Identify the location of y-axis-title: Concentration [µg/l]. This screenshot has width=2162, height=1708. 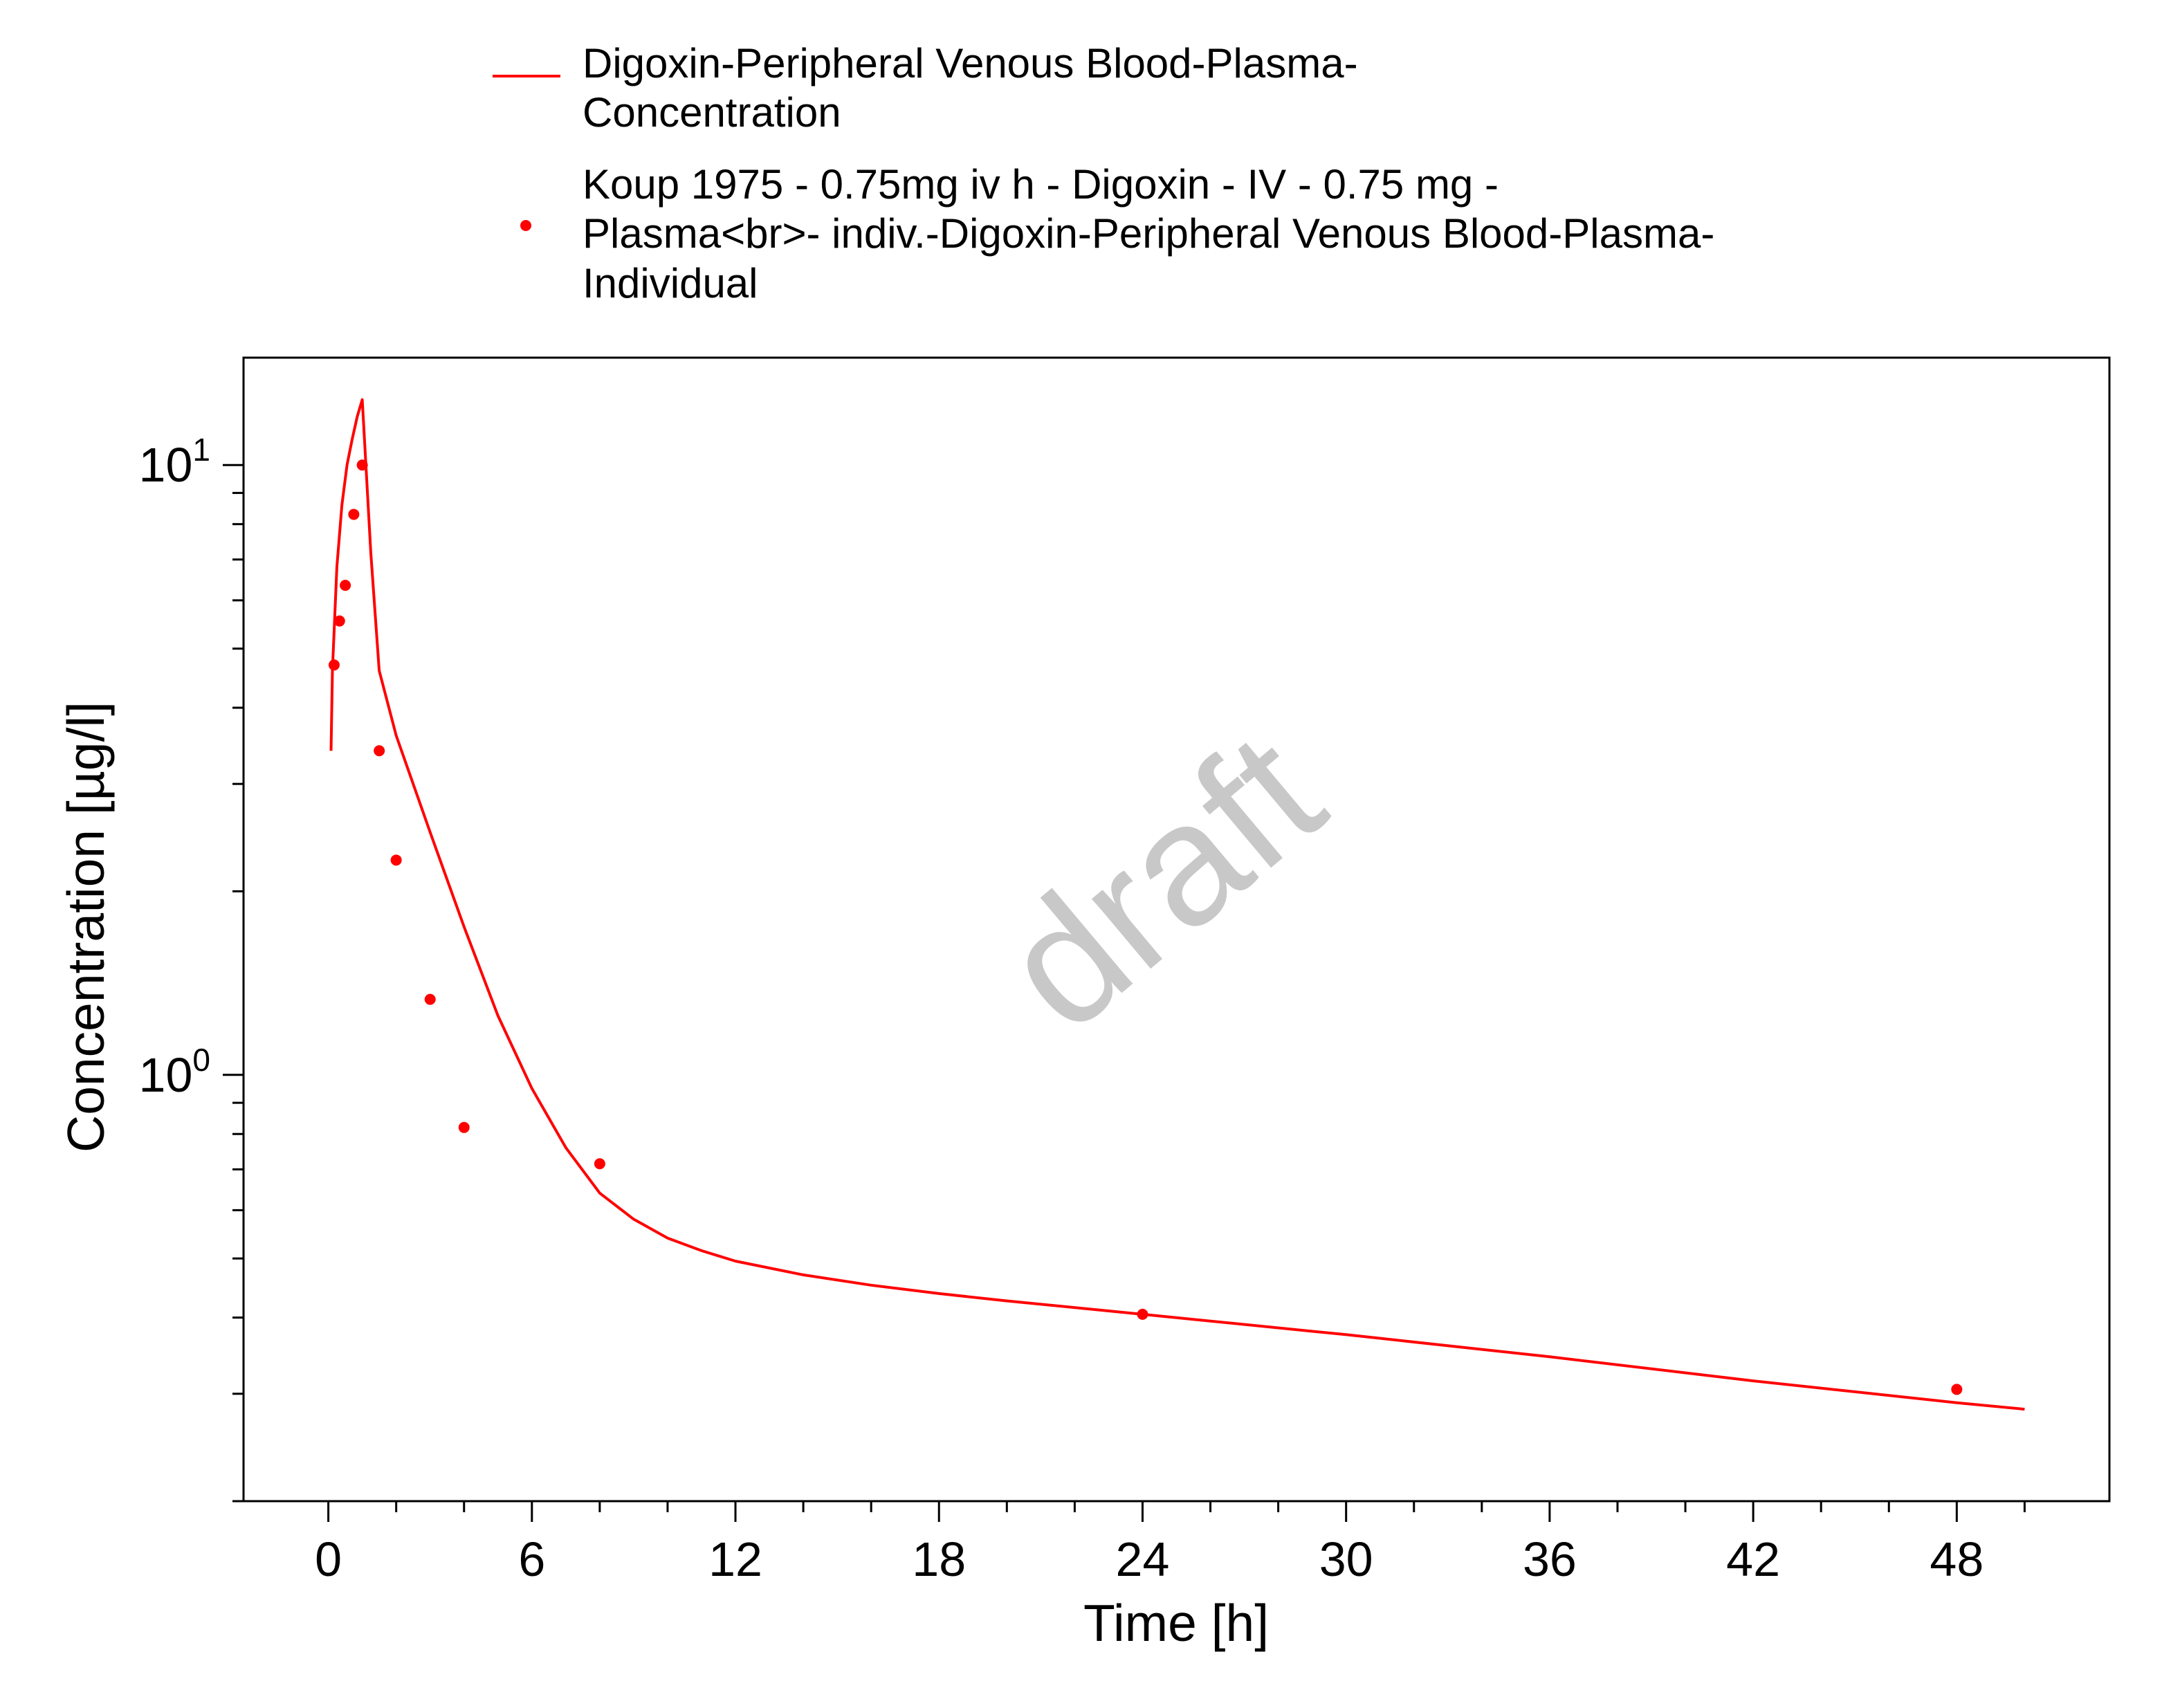
(86, 927).